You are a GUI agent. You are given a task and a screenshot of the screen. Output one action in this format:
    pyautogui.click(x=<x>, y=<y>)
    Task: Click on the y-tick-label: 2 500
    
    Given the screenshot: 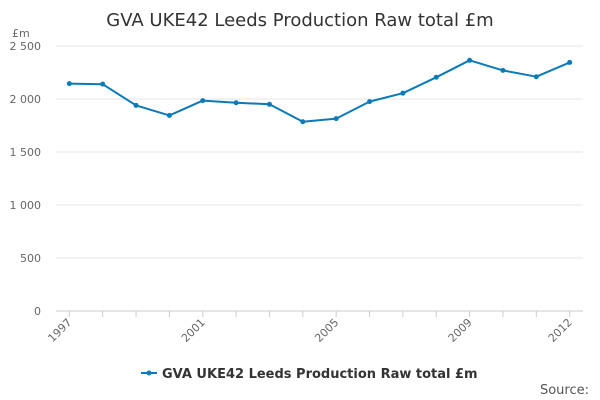 What is the action you would take?
    pyautogui.click(x=26, y=46)
    